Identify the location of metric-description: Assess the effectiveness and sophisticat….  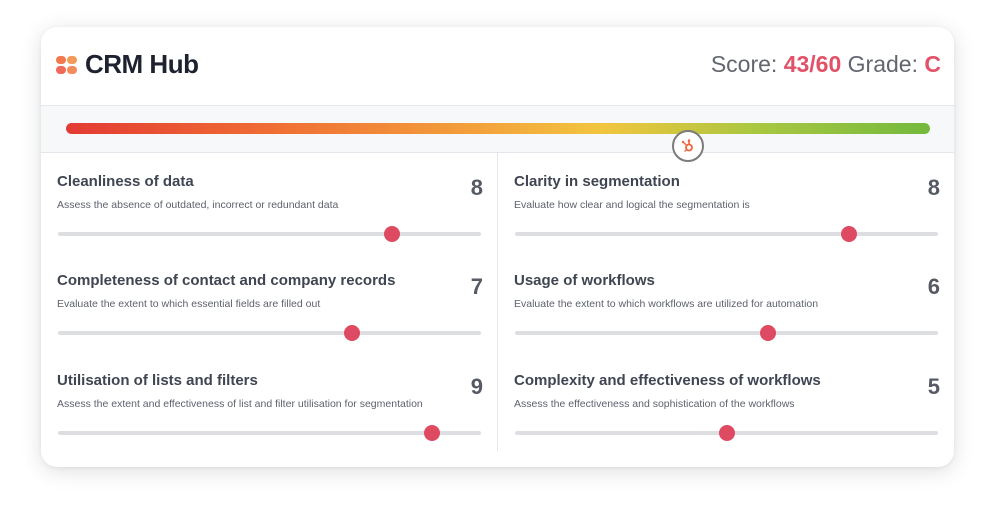
(654, 404).